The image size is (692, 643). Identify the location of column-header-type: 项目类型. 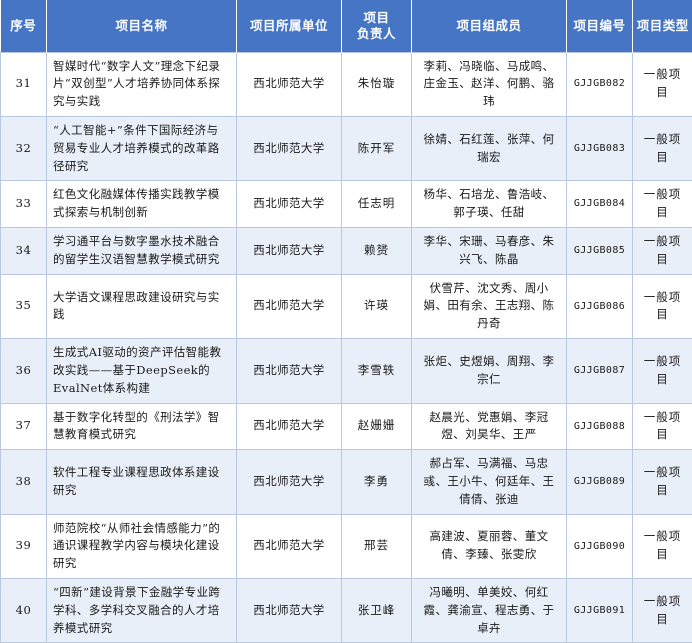
(662, 26).